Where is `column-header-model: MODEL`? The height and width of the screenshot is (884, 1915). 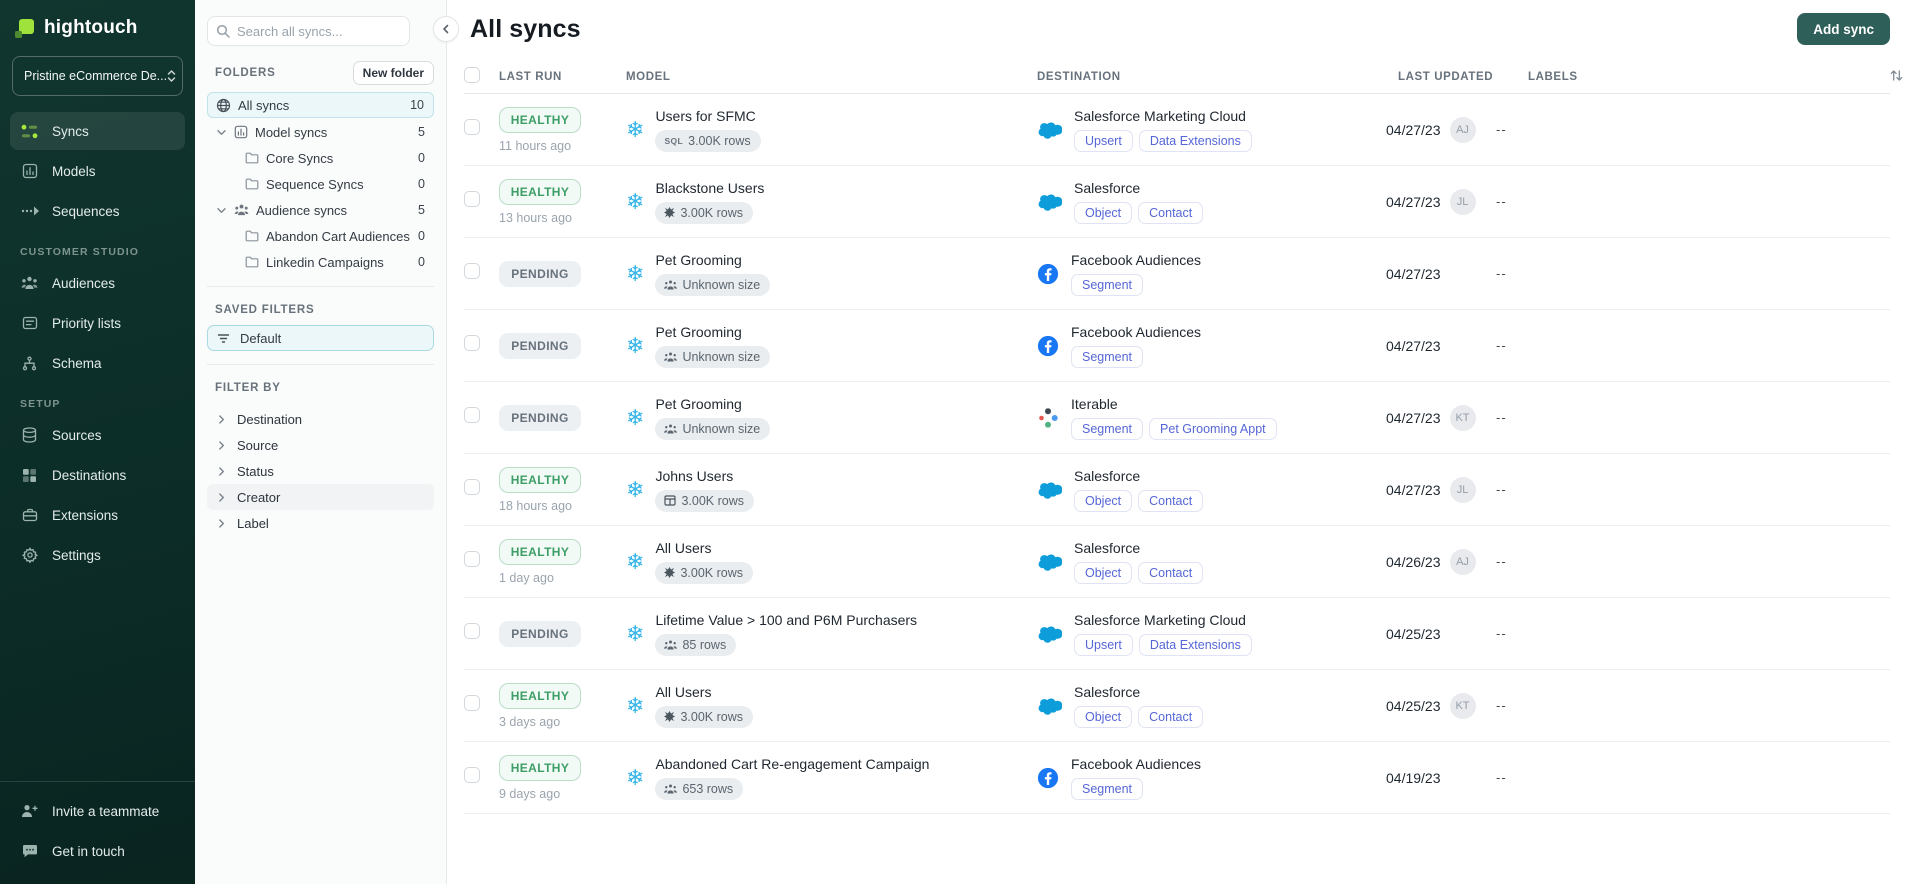
column-header-model: MODEL is located at coordinates (648, 76).